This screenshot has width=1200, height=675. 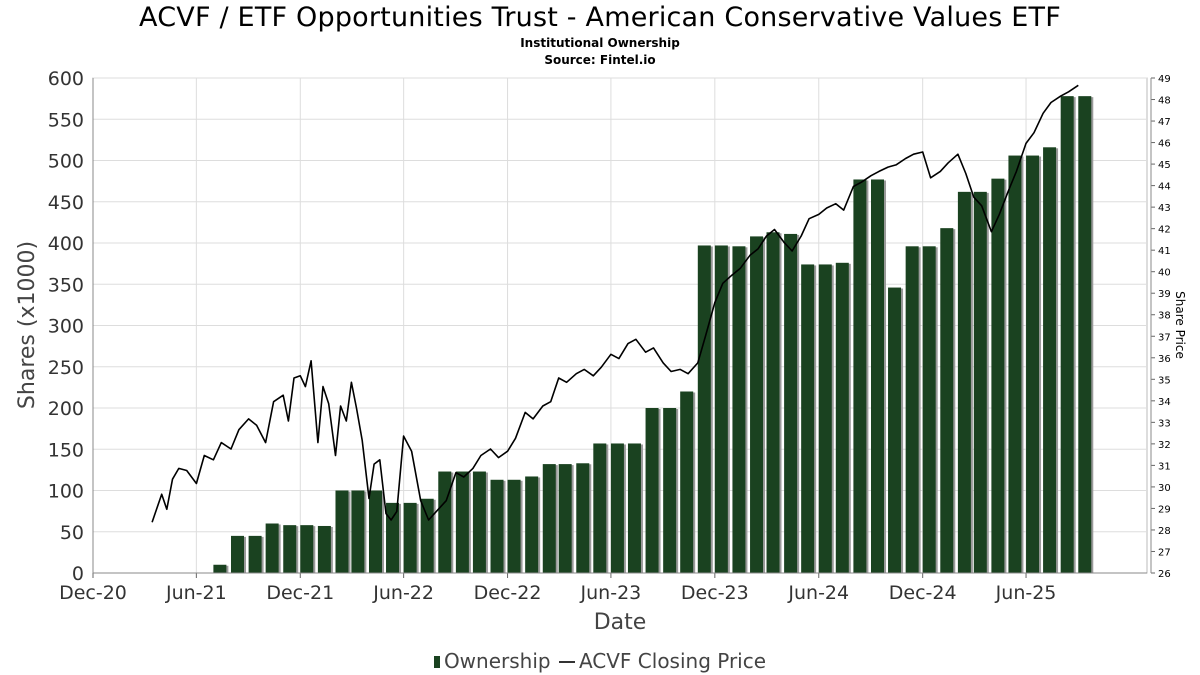 I want to click on x-axis-label: Date, so click(x=620, y=622).